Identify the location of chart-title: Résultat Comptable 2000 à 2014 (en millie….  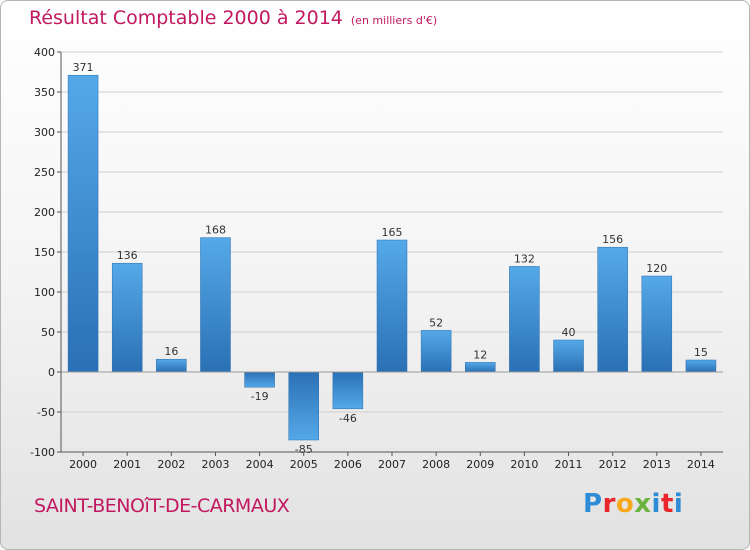
(233, 18).